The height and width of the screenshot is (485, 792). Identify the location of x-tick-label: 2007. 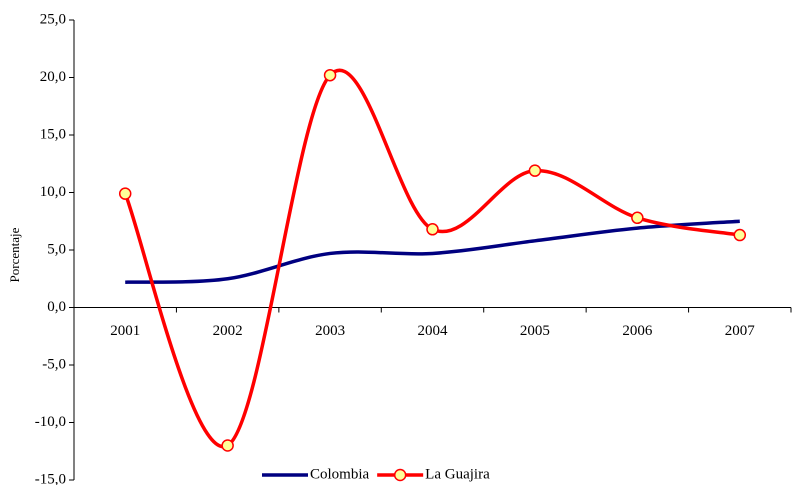
(740, 331).